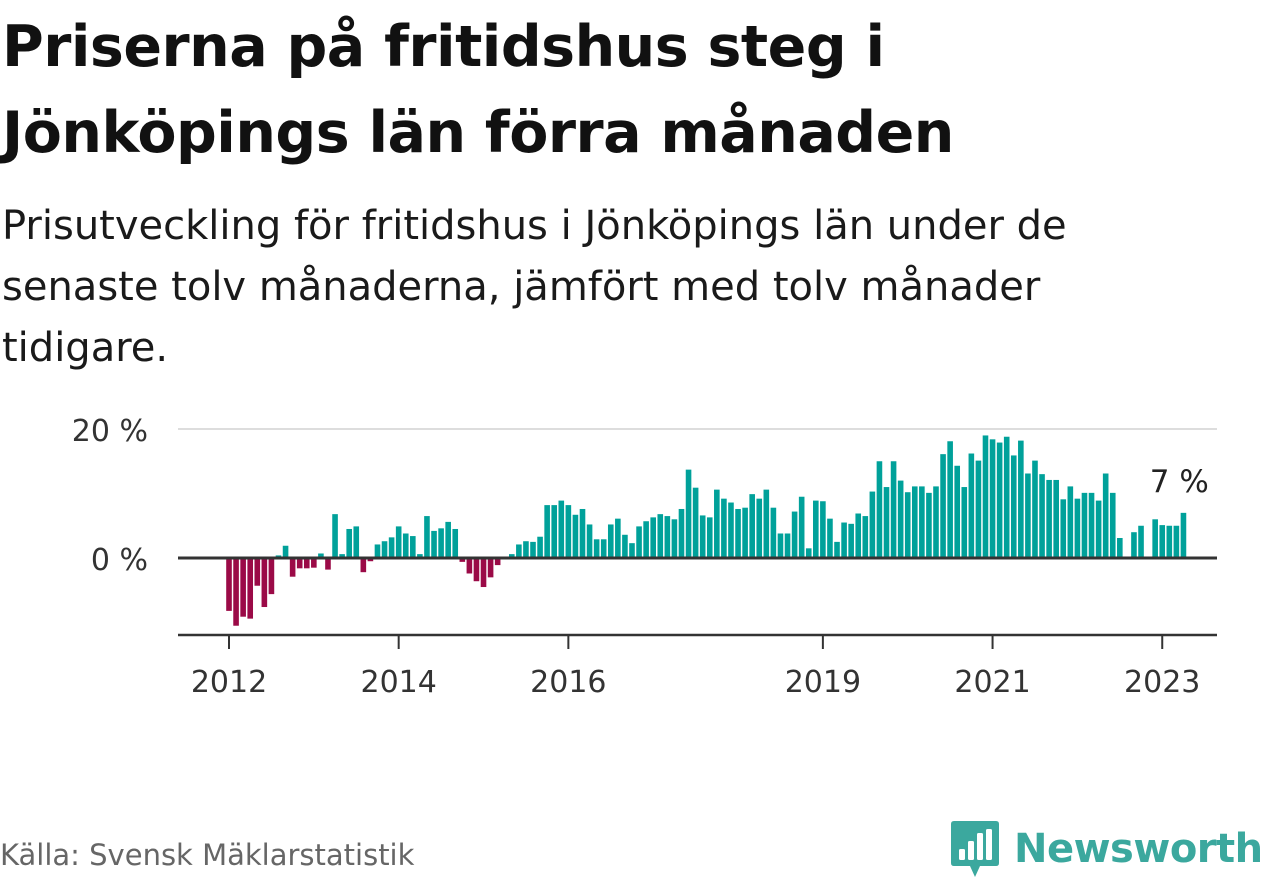 This screenshot has height=879, width=1262. What do you see at coordinates (119, 560) in the screenshot?
I see `y-tick-label: 0 %` at bounding box center [119, 560].